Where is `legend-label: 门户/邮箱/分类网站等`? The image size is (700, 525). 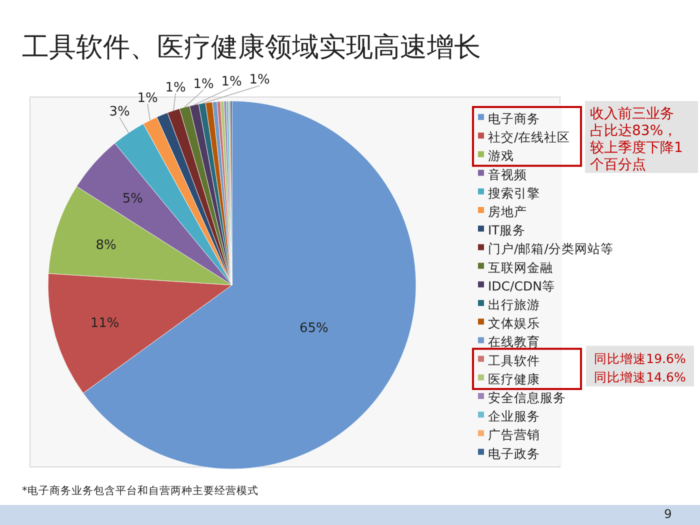 legend-label: 门户/邮箱/分类网站等 is located at coordinates (551, 248).